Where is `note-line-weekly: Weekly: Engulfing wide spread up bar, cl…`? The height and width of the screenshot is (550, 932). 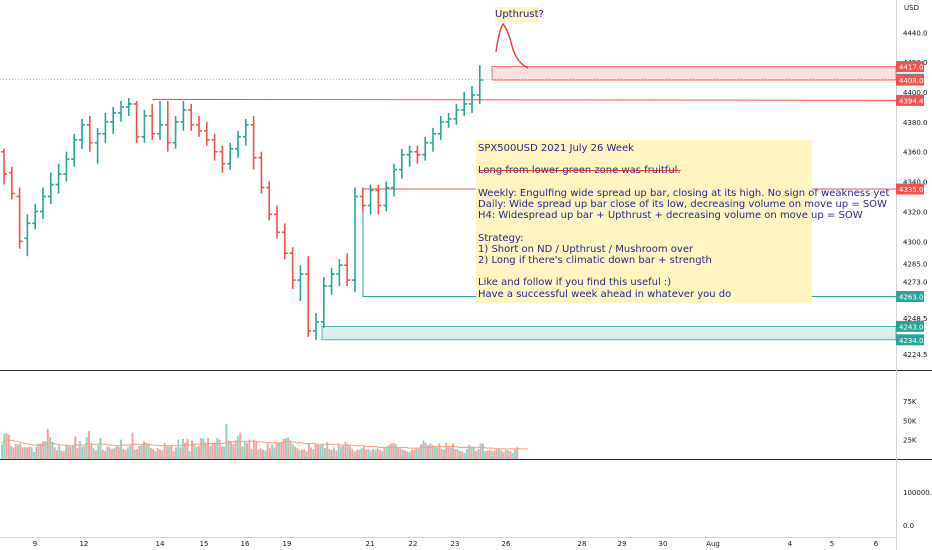 note-line-weekly: Weekly: Engulfing wide spread up bar, cl… is located at coordinates (684, 193).